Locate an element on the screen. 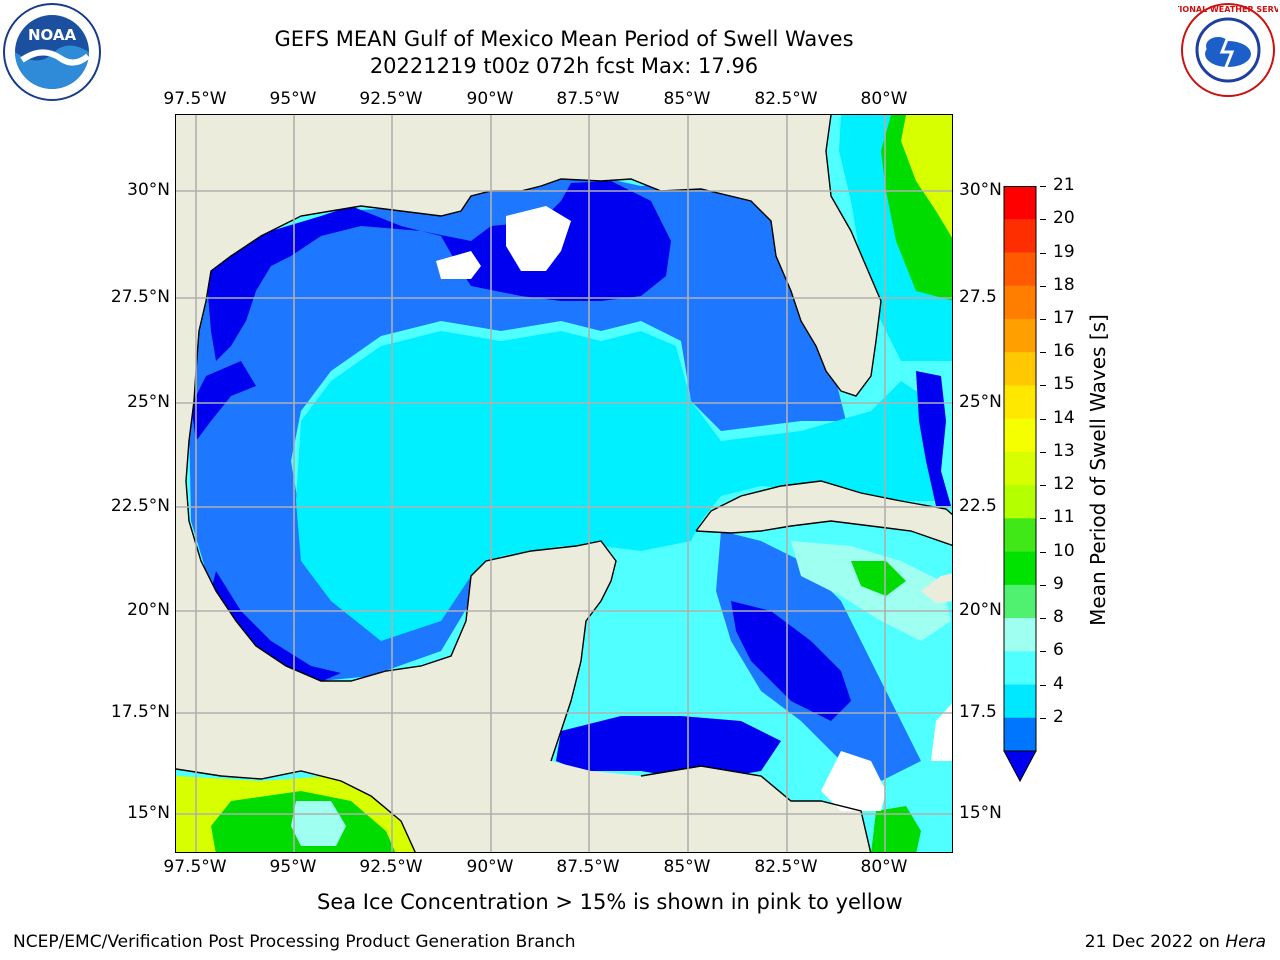 This screenshot has height=960, width=1280. land-central-america is located at coordinates (756, 809).